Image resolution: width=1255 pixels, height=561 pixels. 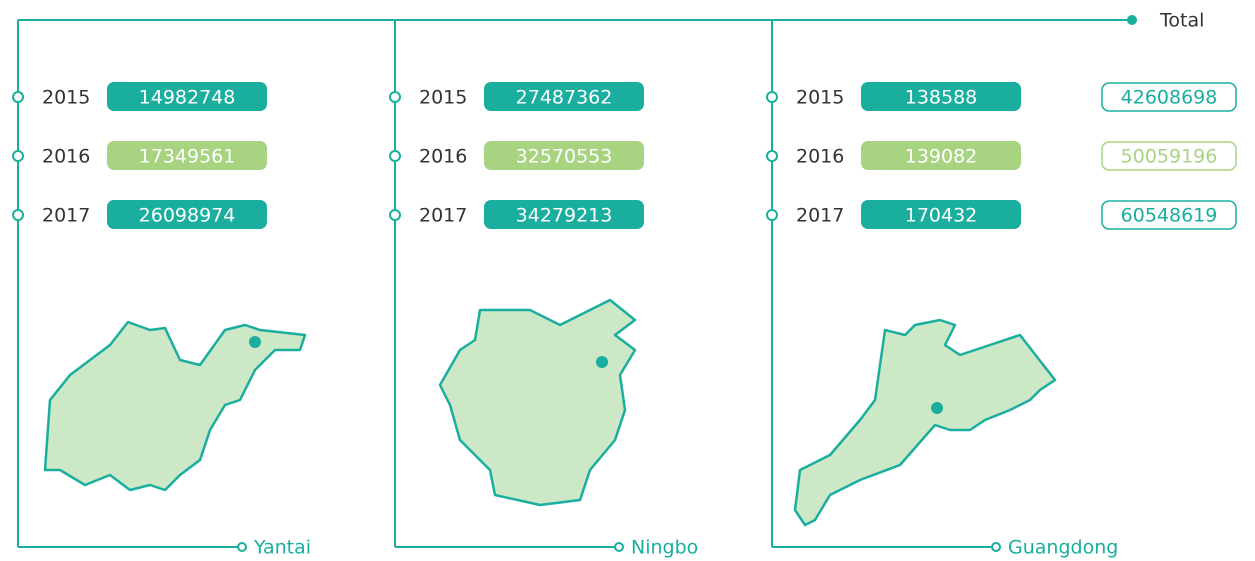 I want to click on total-value: 50059196, so click(x=1169, y=157).